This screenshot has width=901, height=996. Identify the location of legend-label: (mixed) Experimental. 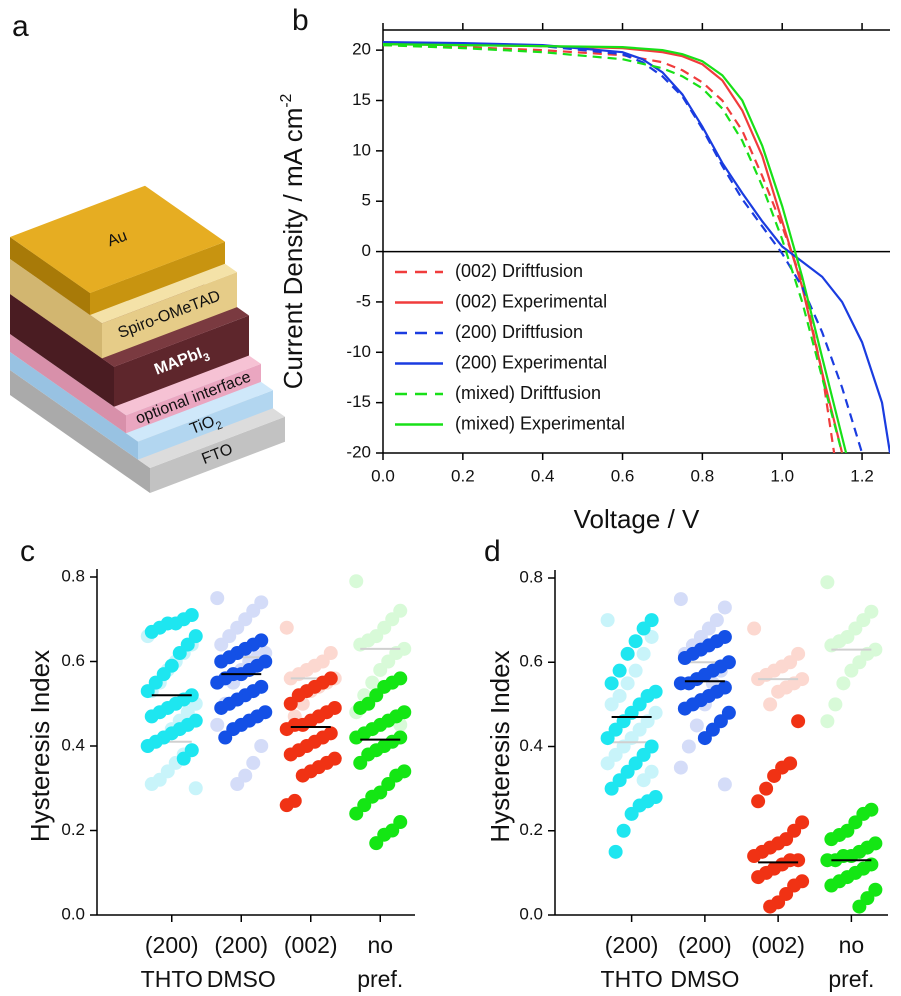
(540, 423).